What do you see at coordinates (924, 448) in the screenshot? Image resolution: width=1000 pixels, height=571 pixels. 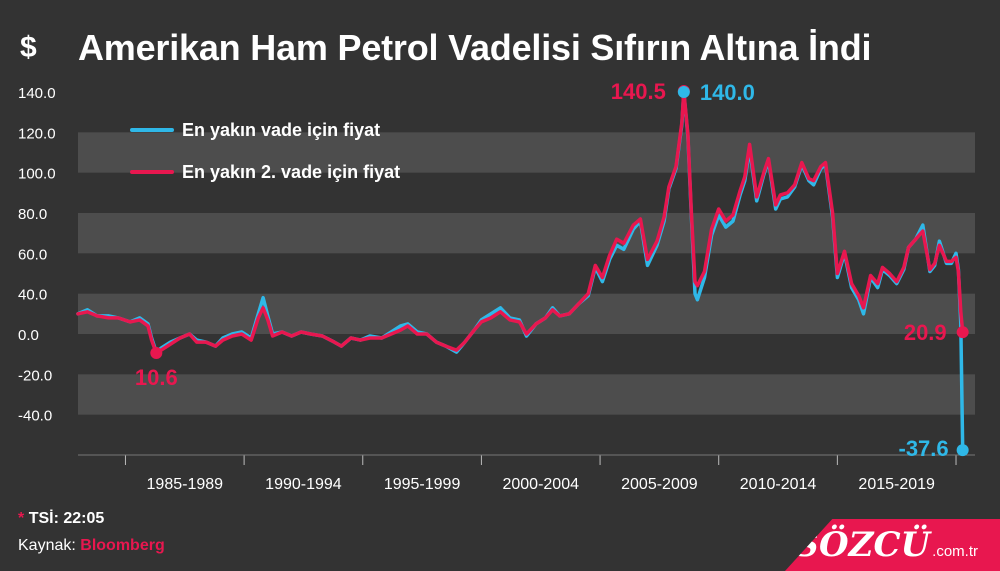 I see `annotation-label: -37.6` at bounding box center [924, 448].